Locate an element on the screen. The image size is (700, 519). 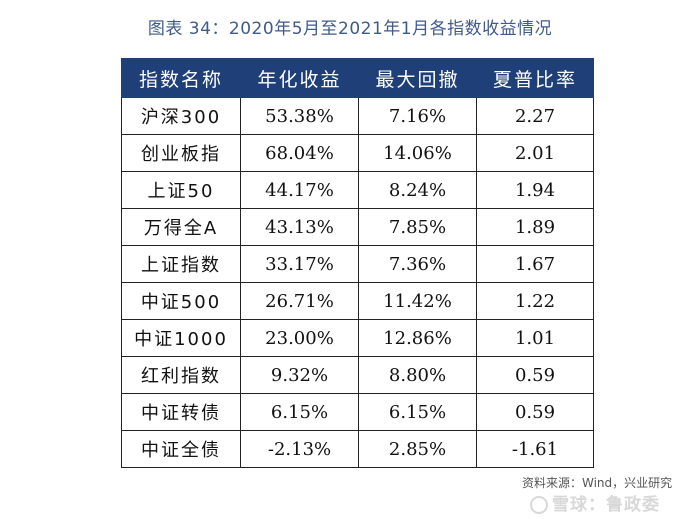
max-drawdown-cell: 11.42% is located at coordinates (417, 301).